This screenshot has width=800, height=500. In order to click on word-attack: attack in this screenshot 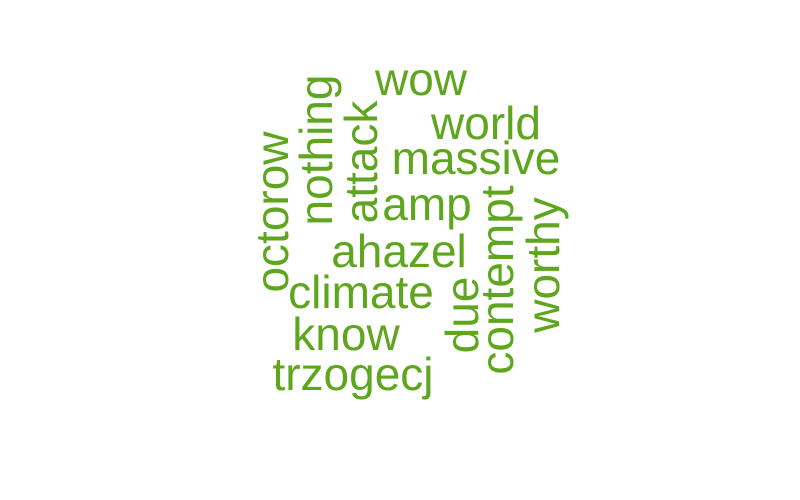, I will do `click(361, 162)`.